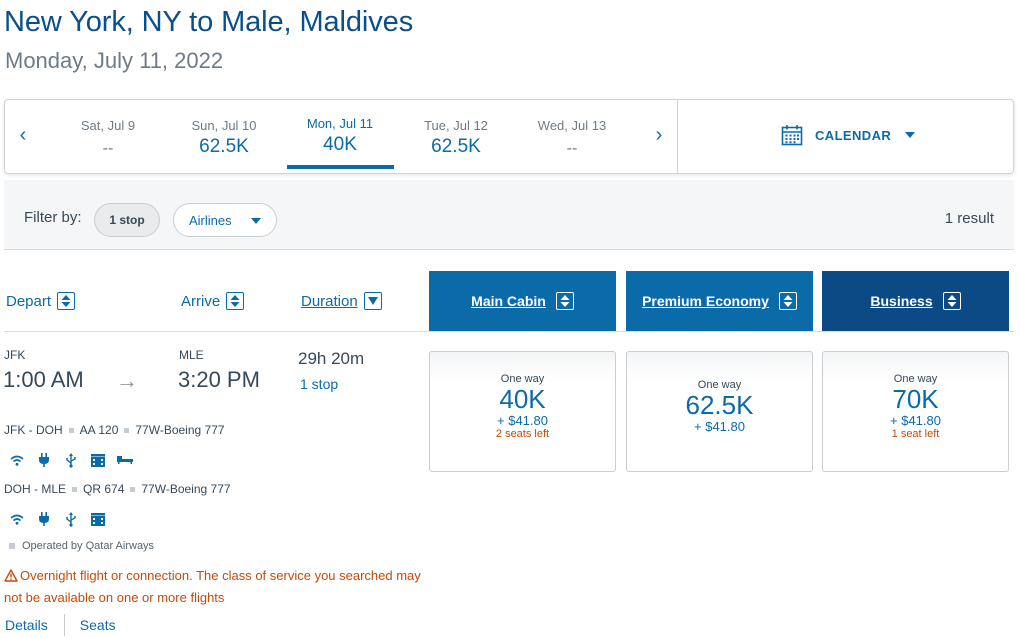 The width and height of the screenshot is (1020, 638). I want to click on seats-left: 1 seat left, so click(915, 434).